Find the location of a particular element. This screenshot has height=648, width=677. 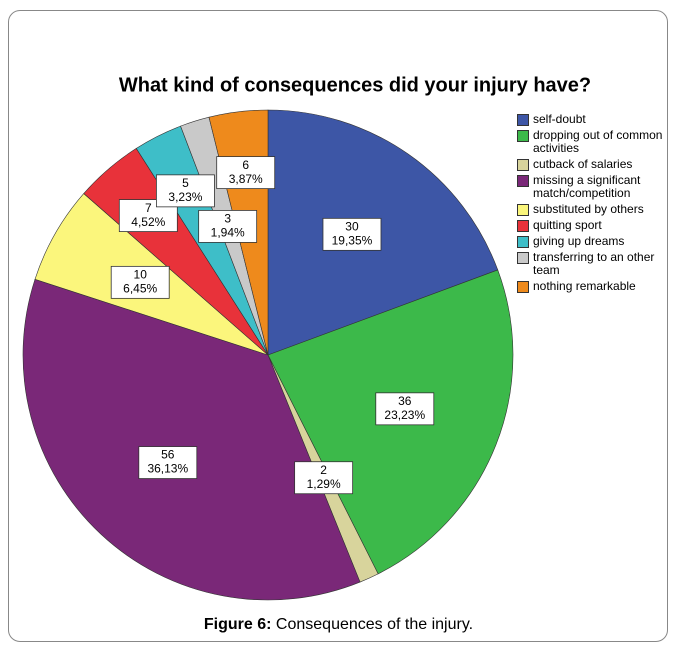

legend-item: cutback of salaries is located at coordinates (592, 164).